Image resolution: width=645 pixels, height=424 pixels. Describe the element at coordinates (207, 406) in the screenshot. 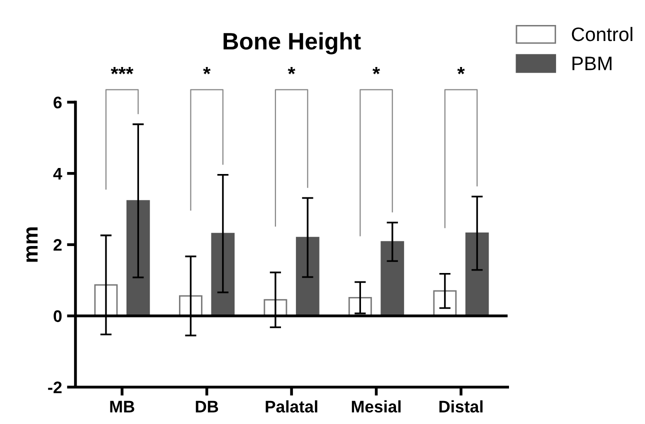

I see `x-tick-label: DB` at that location.